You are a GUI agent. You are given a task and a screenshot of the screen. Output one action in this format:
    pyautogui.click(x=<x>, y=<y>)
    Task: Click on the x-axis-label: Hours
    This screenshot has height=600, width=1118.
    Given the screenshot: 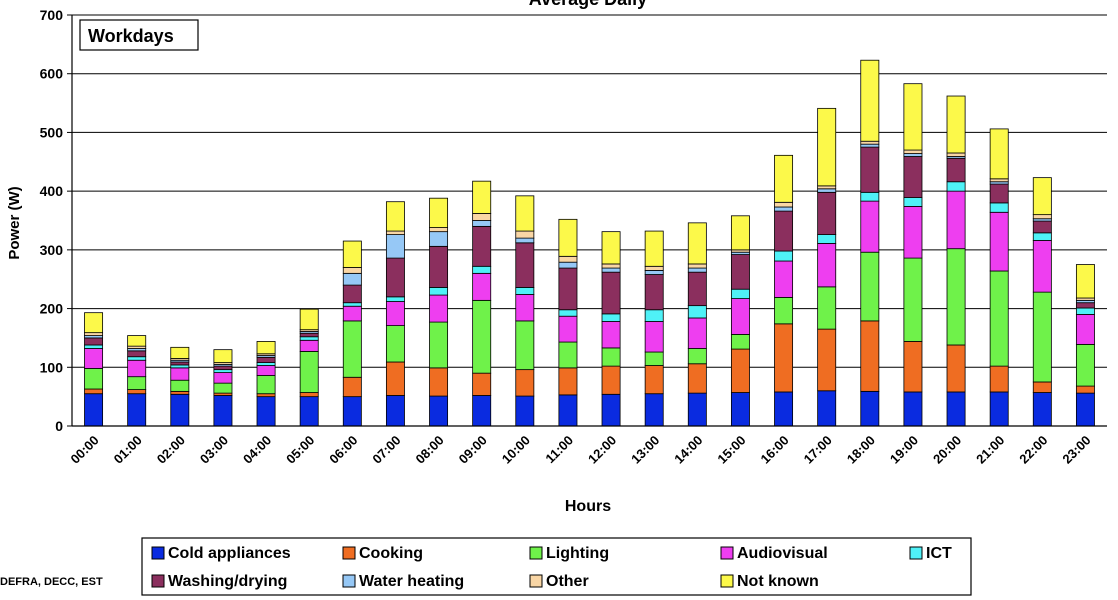 What is the action you would take?
    pyautogui.click(x=588, y=506)
    